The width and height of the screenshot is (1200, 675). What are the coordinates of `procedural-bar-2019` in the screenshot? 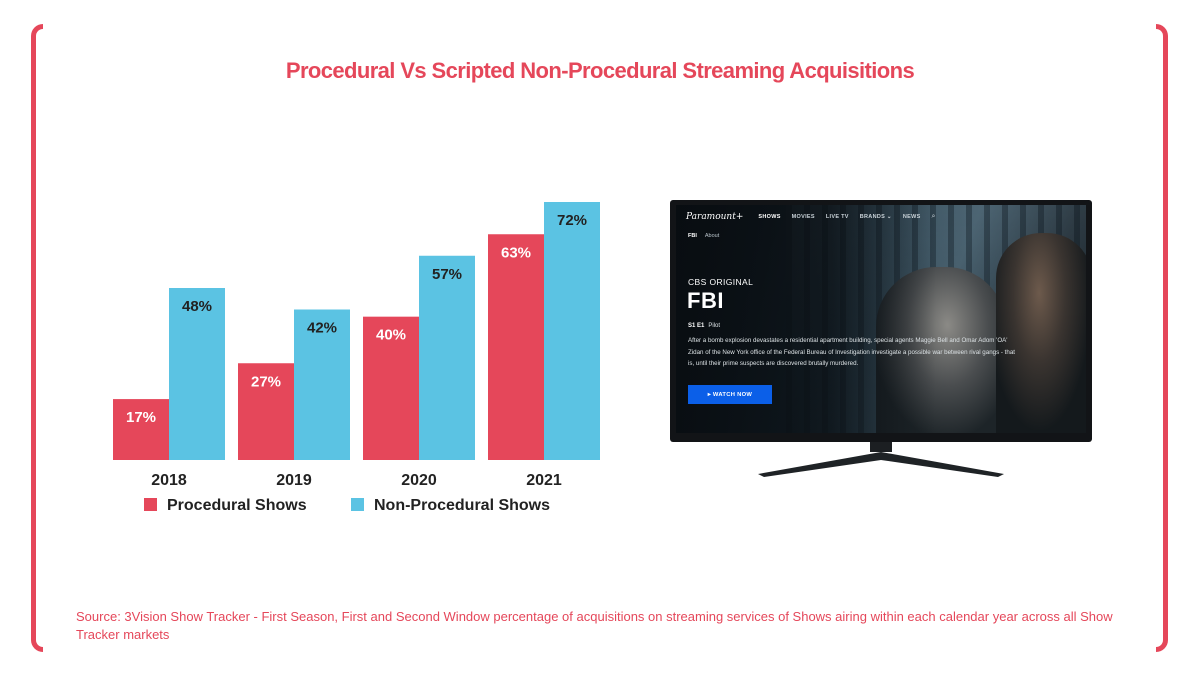 It's located at (266, 411).